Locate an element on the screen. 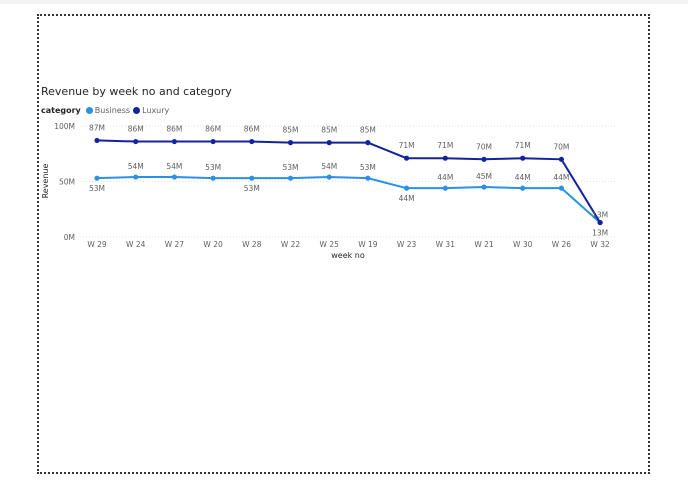  x-tick-label: W 21 is located at coordinates (484, 244).